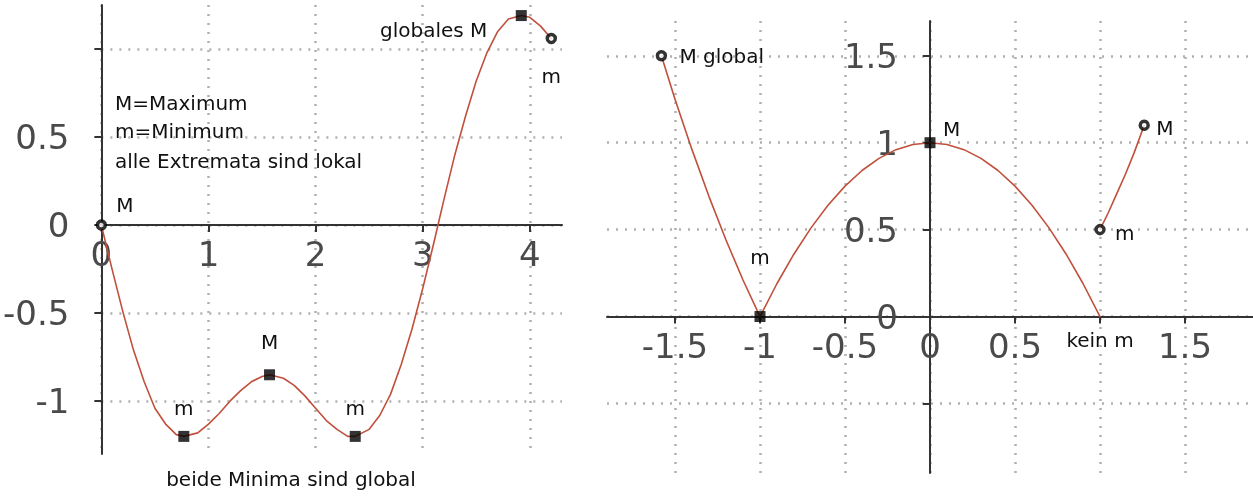 The width and height of the screenshot is (1253, 496). What do you see at coordinates (870, 55) in the screenshot?
I see `y-tick-label: 1.5` at bounding box center [870, 55].